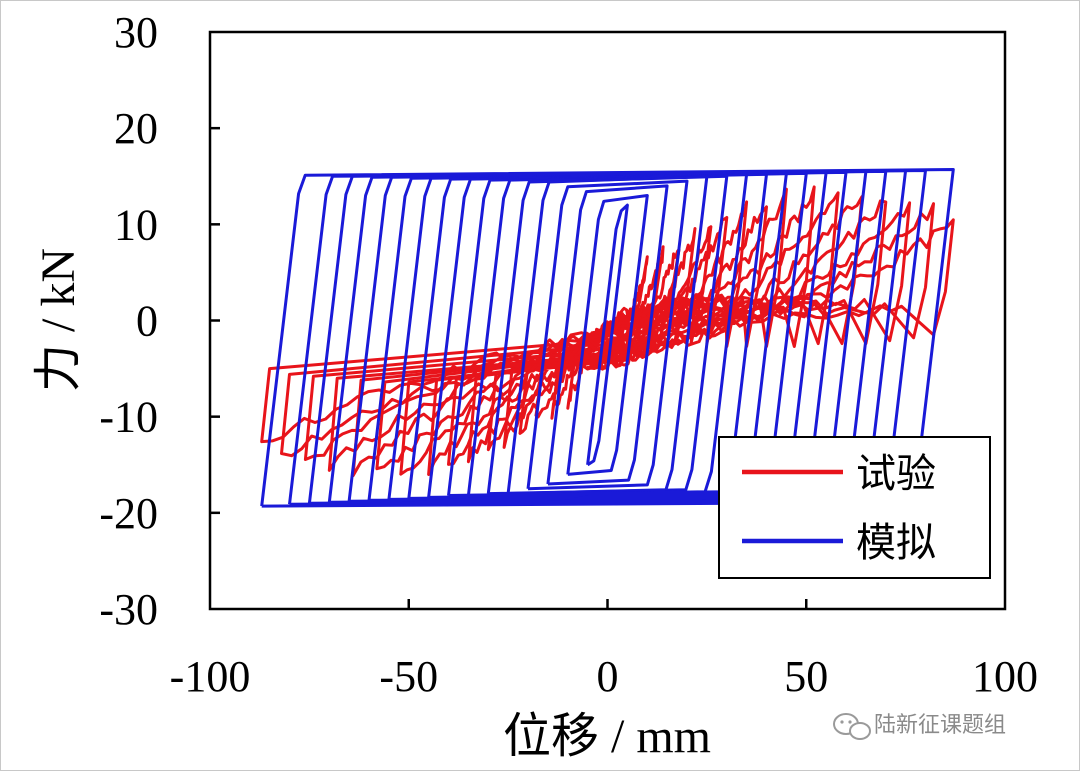  What do you see at coordinates (128, 417) in the screenshot?
I see `y-tick-label: -10` at bounding box center [128, 417].